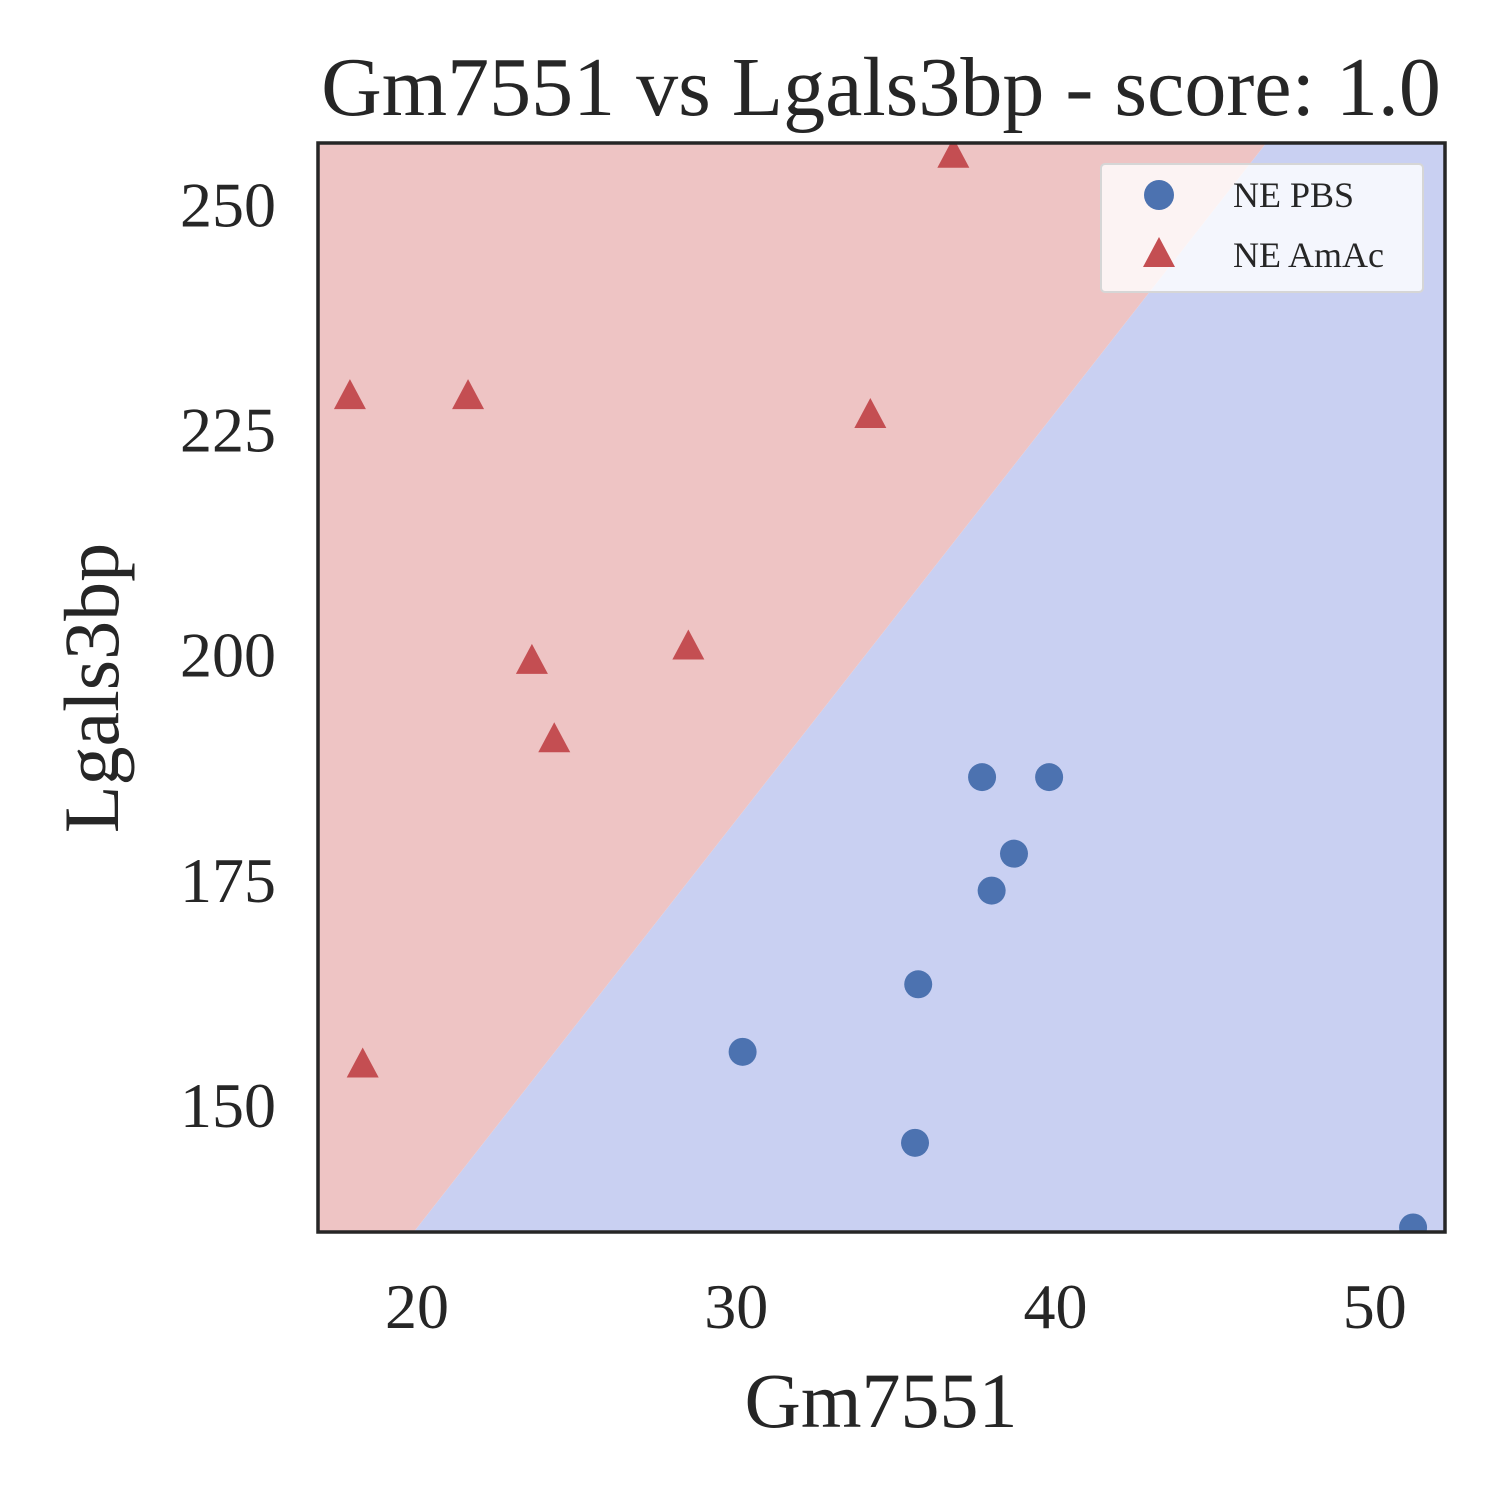  What do you see at coordinates (1293, 195) in the screenshot?
I see `legend-label-ne-pbs: NE PBS` at bounding box center [1293, 195].